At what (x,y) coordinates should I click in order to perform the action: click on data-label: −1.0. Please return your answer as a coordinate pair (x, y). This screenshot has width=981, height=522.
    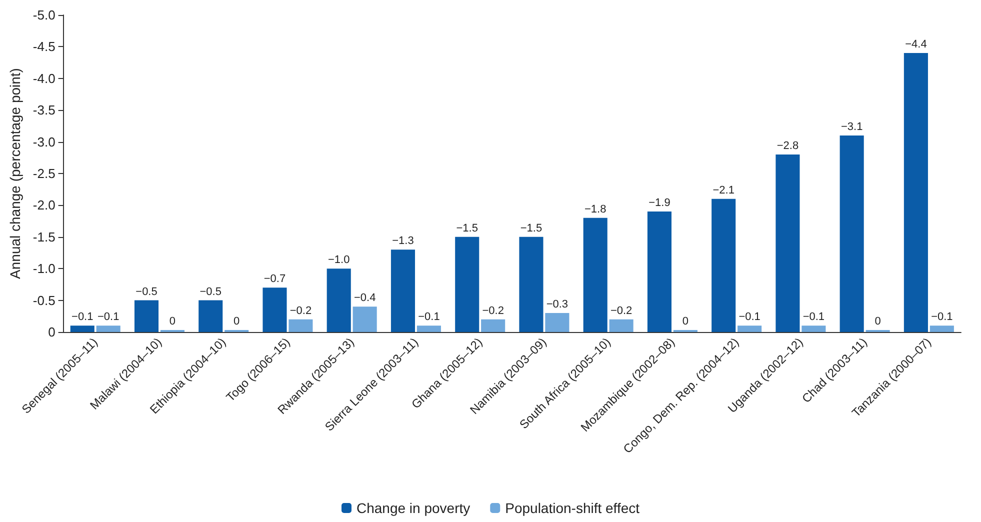
    Looking at the image, I should click on (339, 260).